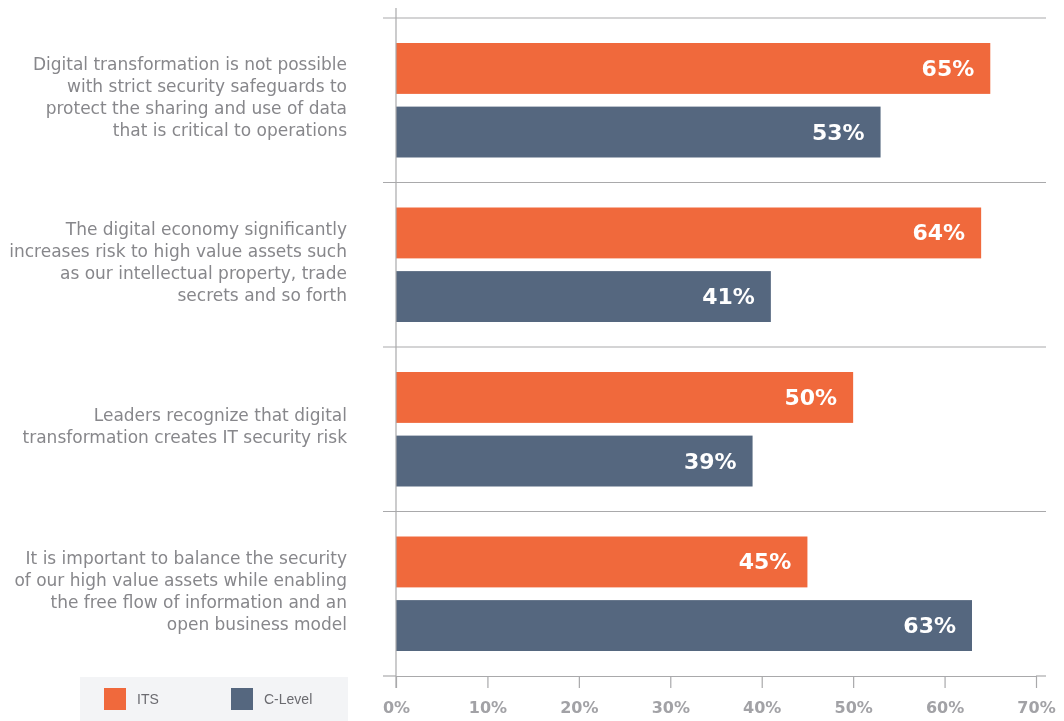 The height and width of the screenshot is (721, 1064). I want to click on data-label: 65%, so click(948, 68).